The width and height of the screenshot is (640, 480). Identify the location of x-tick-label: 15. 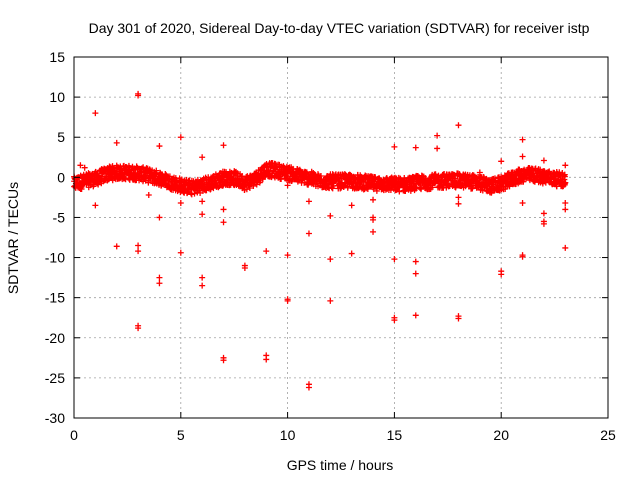
(395, 435).